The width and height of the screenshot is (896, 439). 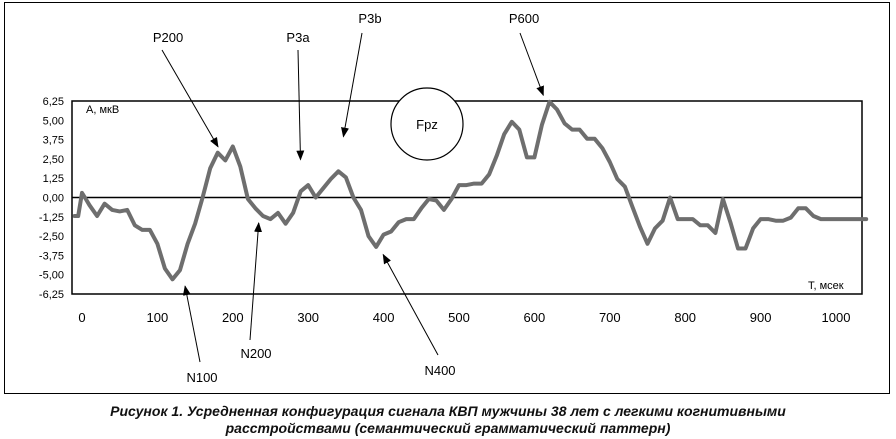 What do you see at coordinates (168, 37) in the screenshot?
I see `annotation-label: P200` at bounding box center [168, 37].